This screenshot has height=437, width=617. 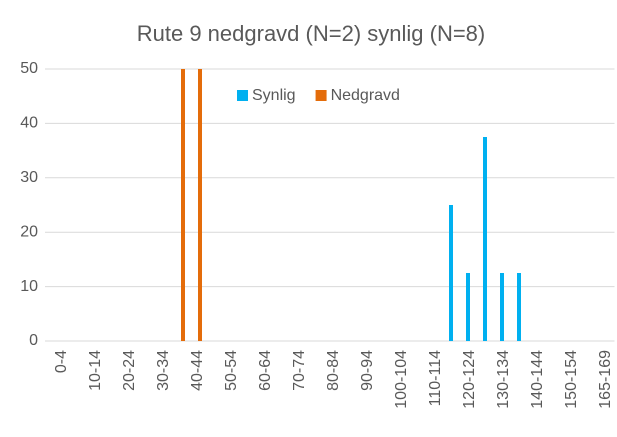 What do you see at coordinates (469, 379) in the screenshot?
I see `x-tick-label: 120-124` at bounding box center [469, 379].